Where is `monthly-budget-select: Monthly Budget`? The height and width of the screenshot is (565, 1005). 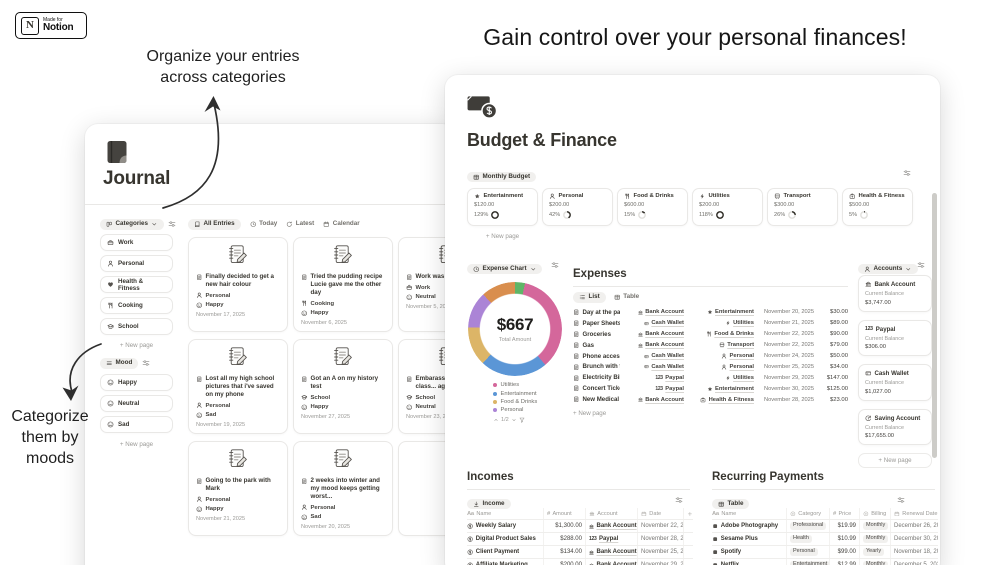 monthly-budget-select: Monthly Budget is located at coordinates (502, 176).